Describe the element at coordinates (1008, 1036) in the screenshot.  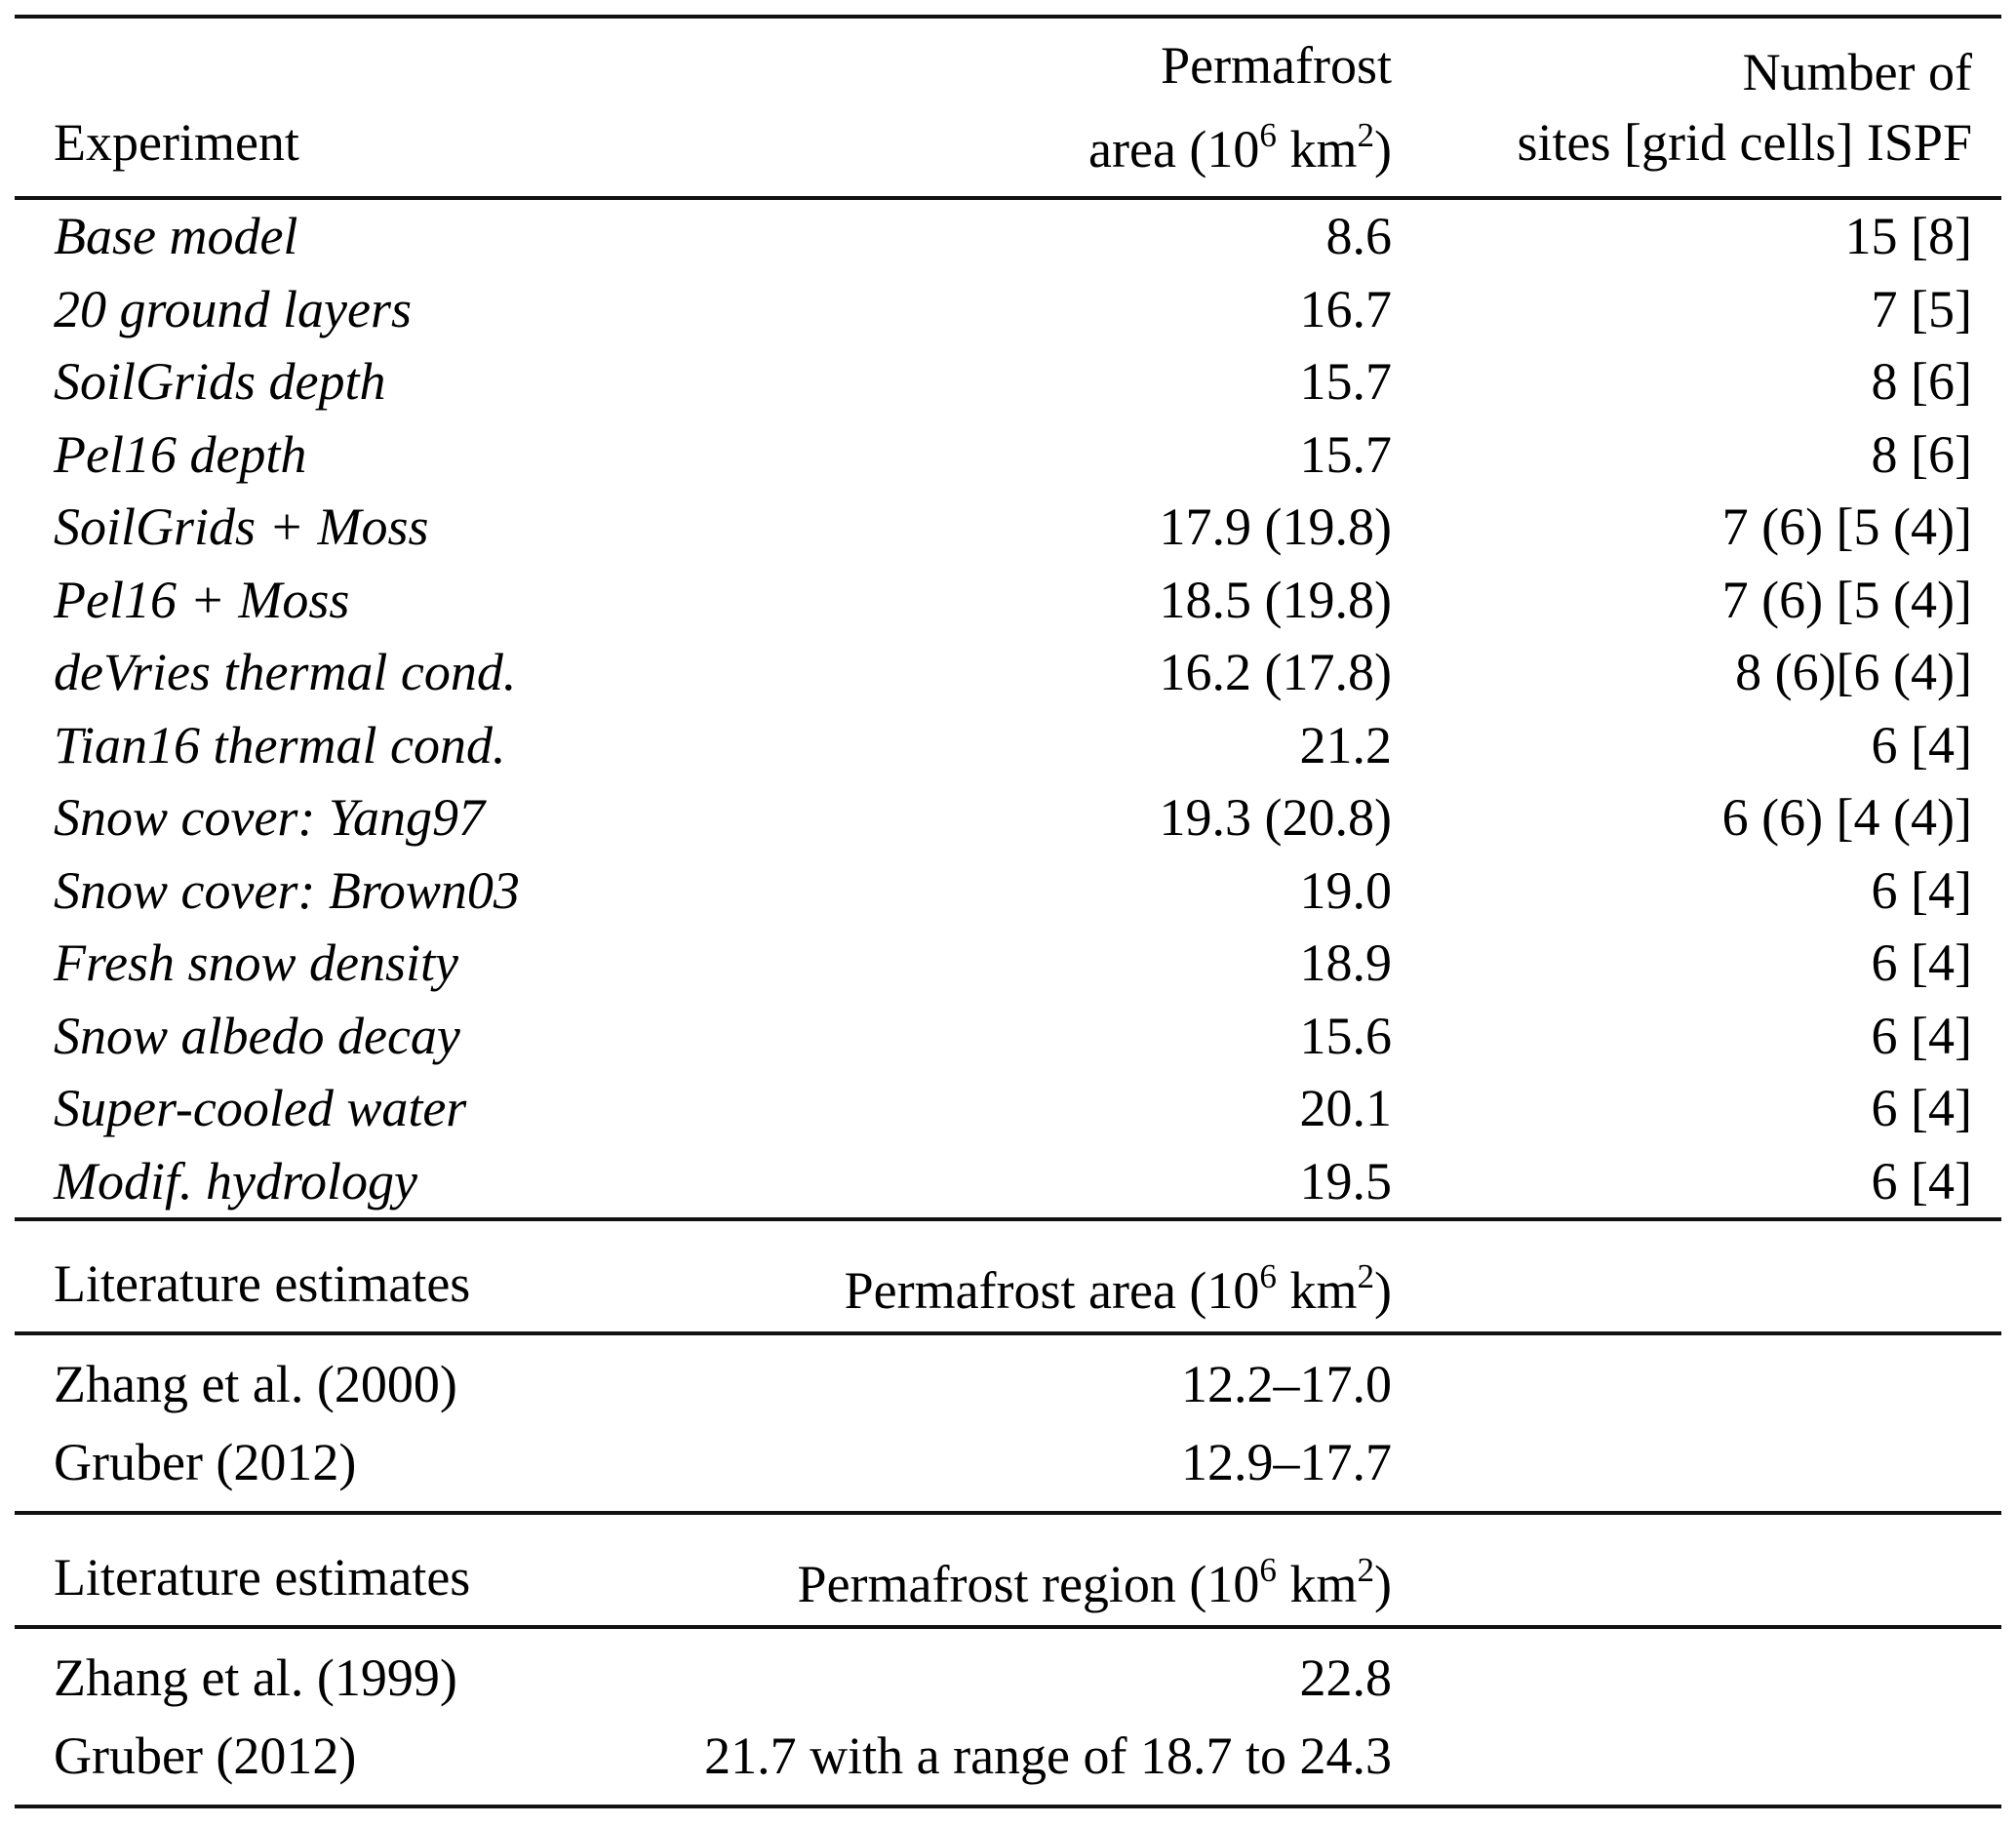
I see `table-row: Snow albedo decay 15.6 6 [4]` at that location.